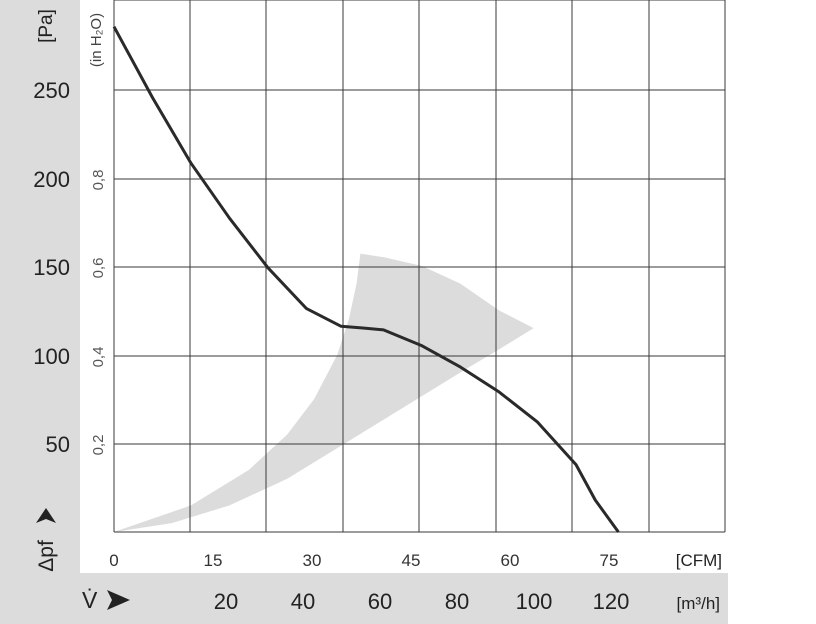 This screenshot has height=624, width=816. I want to click on x-tick-m3h-label: 120, so click(611, 601).